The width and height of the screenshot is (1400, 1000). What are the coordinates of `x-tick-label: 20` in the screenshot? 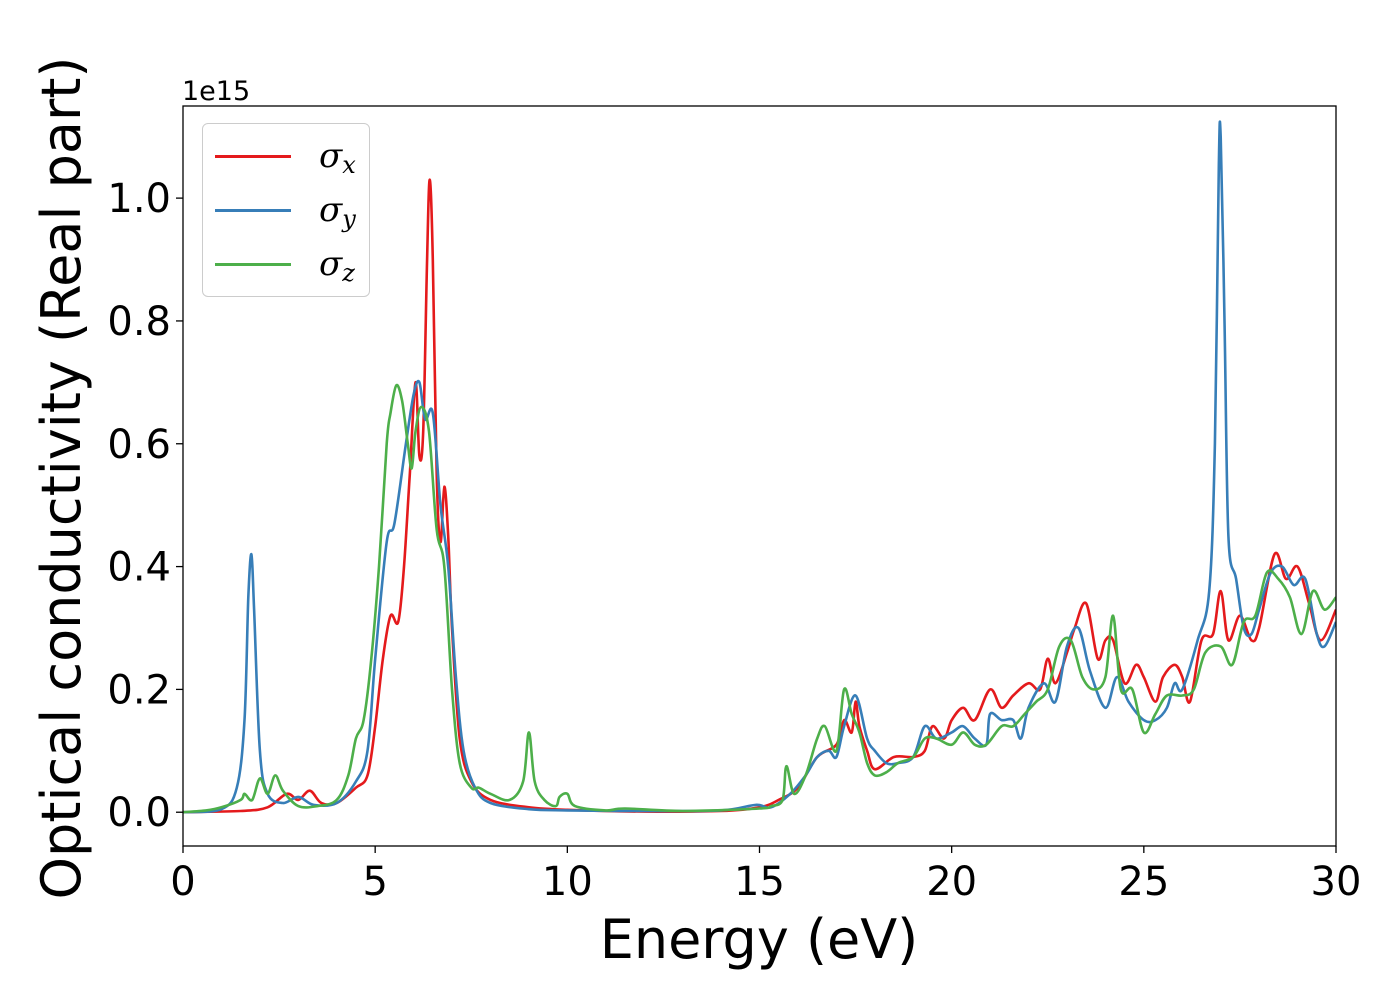 It's located at (951, 882).